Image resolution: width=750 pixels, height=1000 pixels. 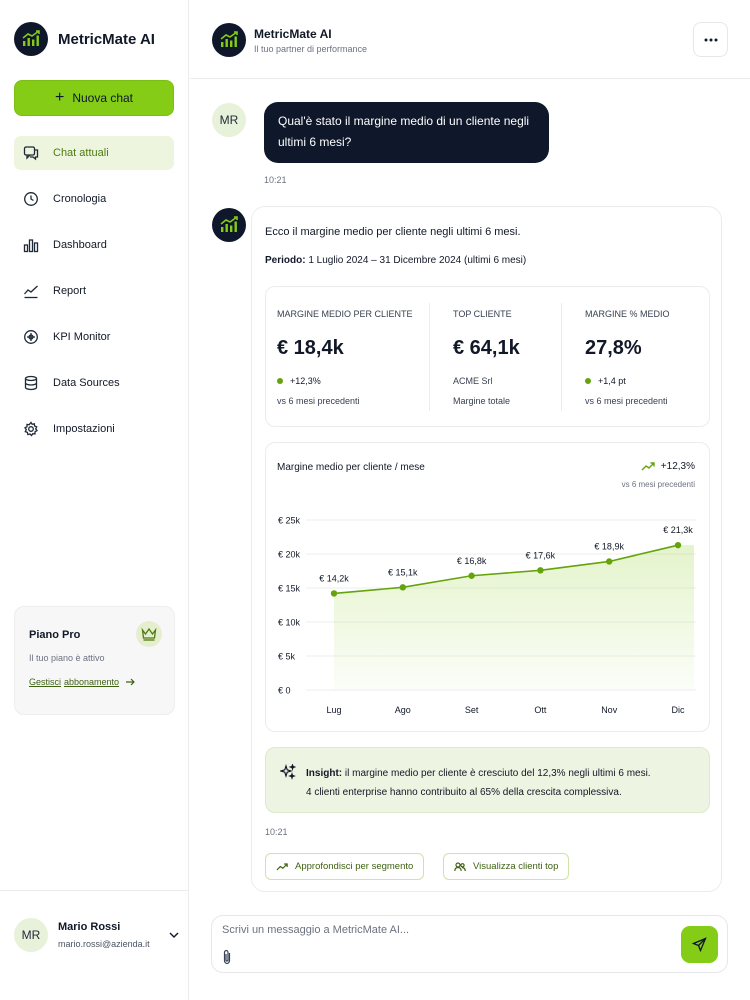 I want to click on manage-link-text-1: Gestisci, so click(x=45, y=682).